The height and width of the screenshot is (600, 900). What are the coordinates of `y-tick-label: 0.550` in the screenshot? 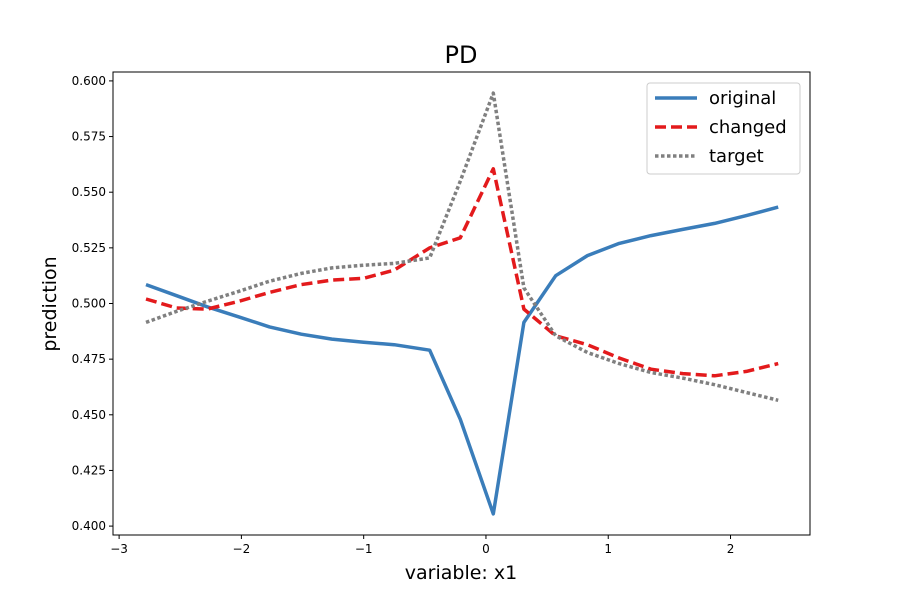 It's located at (89, 192).